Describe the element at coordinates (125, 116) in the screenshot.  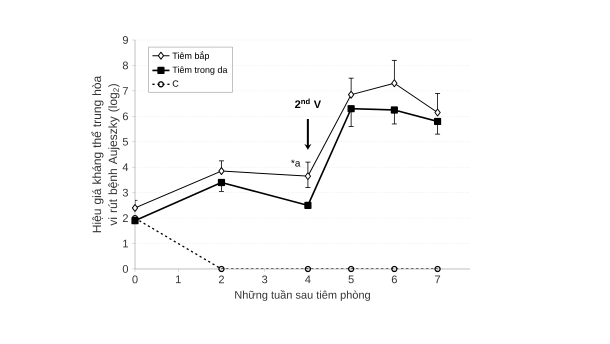
I see `y-tick-label: 6` at that location.